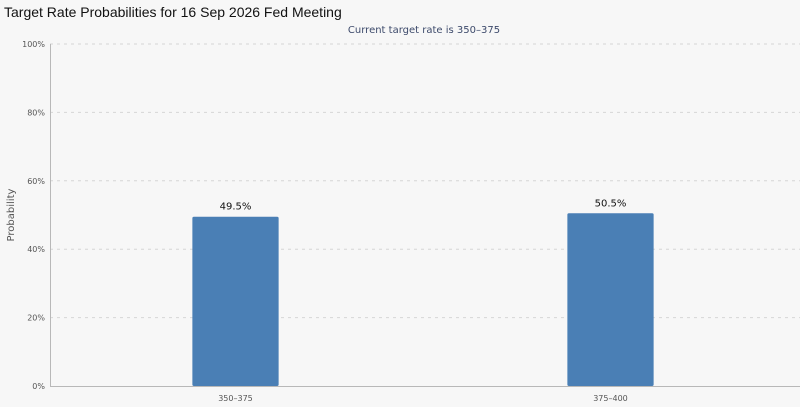 The height and width of the screenshot is (407, 800). What do you see at coordinates (424, 30) in the screenshot?
I see `chart-subtitle: Current target rate is 350–375` at bounding box center [424, 30].